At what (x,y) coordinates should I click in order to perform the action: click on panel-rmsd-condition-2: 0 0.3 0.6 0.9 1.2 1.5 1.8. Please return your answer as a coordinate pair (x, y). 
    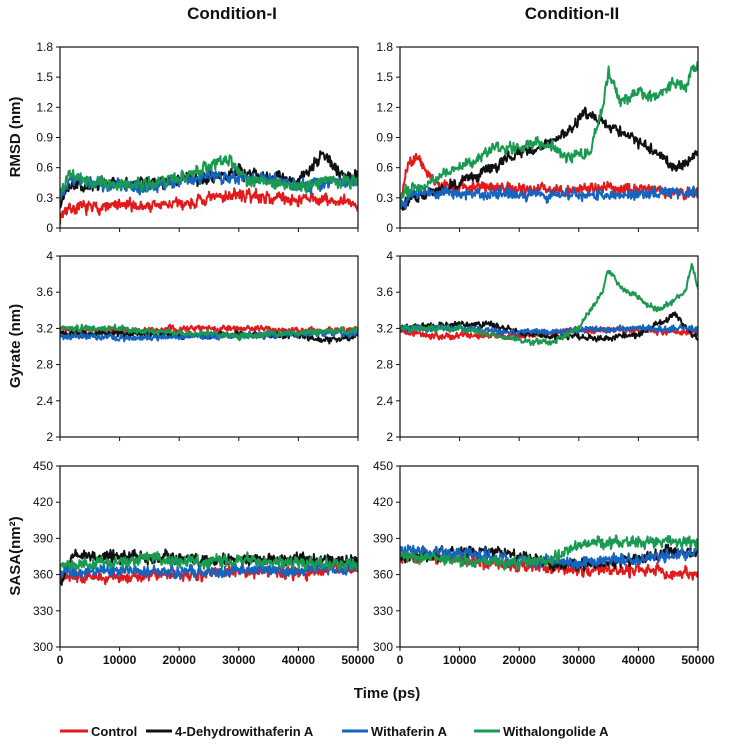
    Looking at the image, I should click on (537, 137).